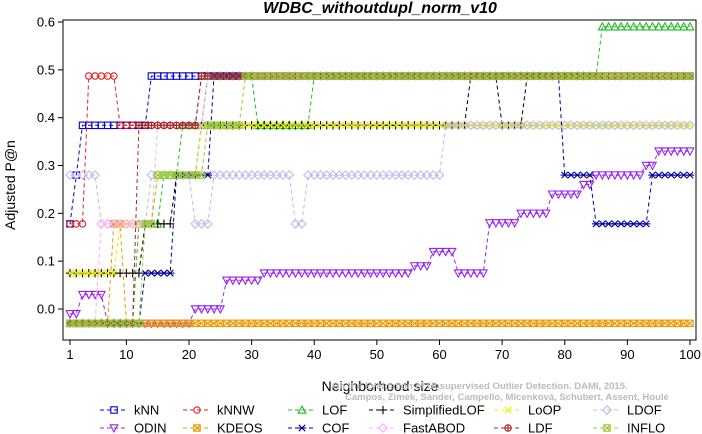 Image resolution: width=702 pixels, height=434 pixels. What do you see at coordinates (589, 175) in the screenshot?
I see `point-cof` at bounding box center [589, 175].